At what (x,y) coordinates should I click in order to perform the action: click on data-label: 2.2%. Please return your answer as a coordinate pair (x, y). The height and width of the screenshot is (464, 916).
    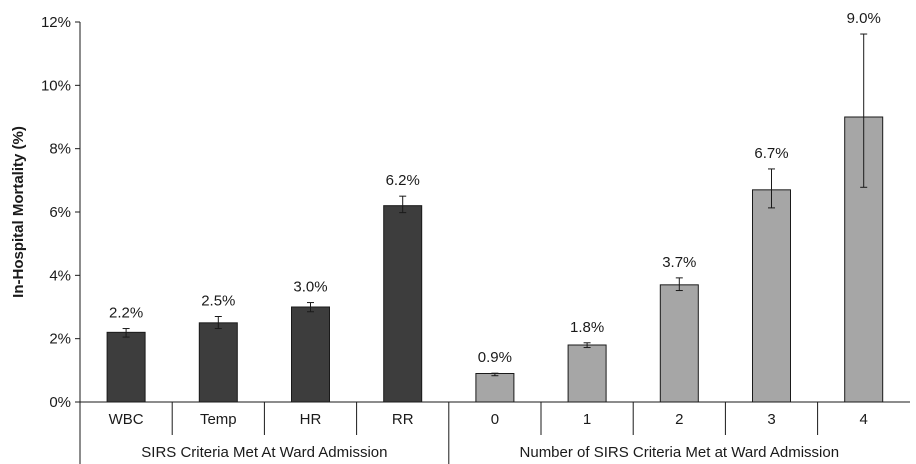
    Looking at the image, I should click on (126, 313).